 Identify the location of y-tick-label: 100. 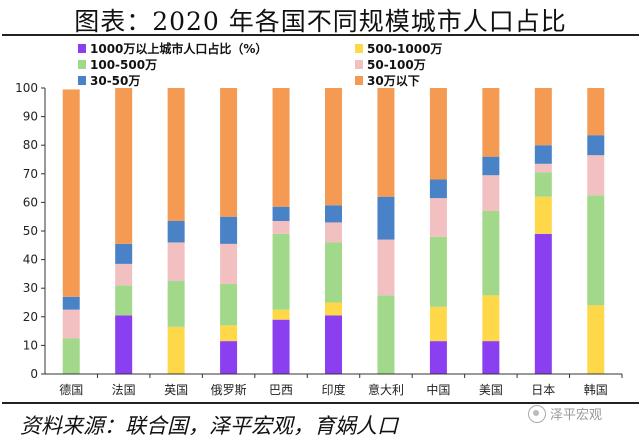
(26, 88).